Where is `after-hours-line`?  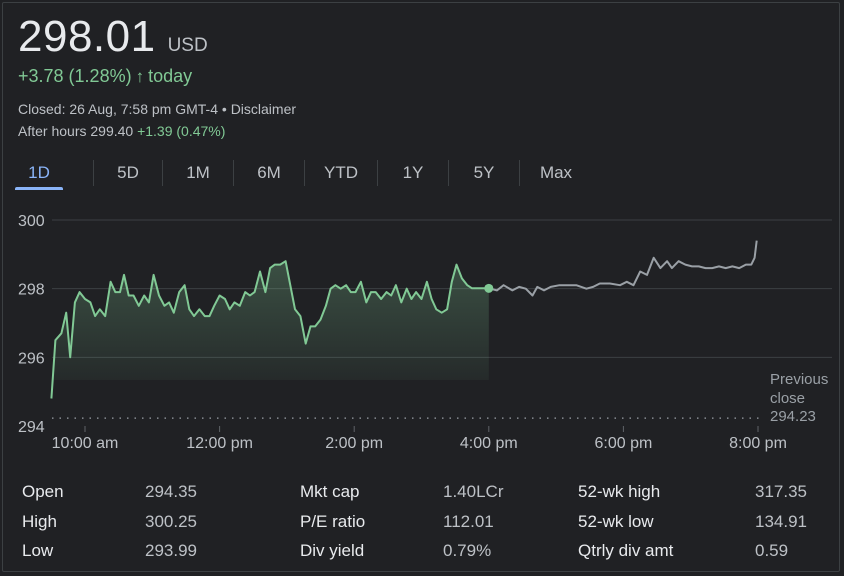 after-hours-line is located at coordinates (623, 268).